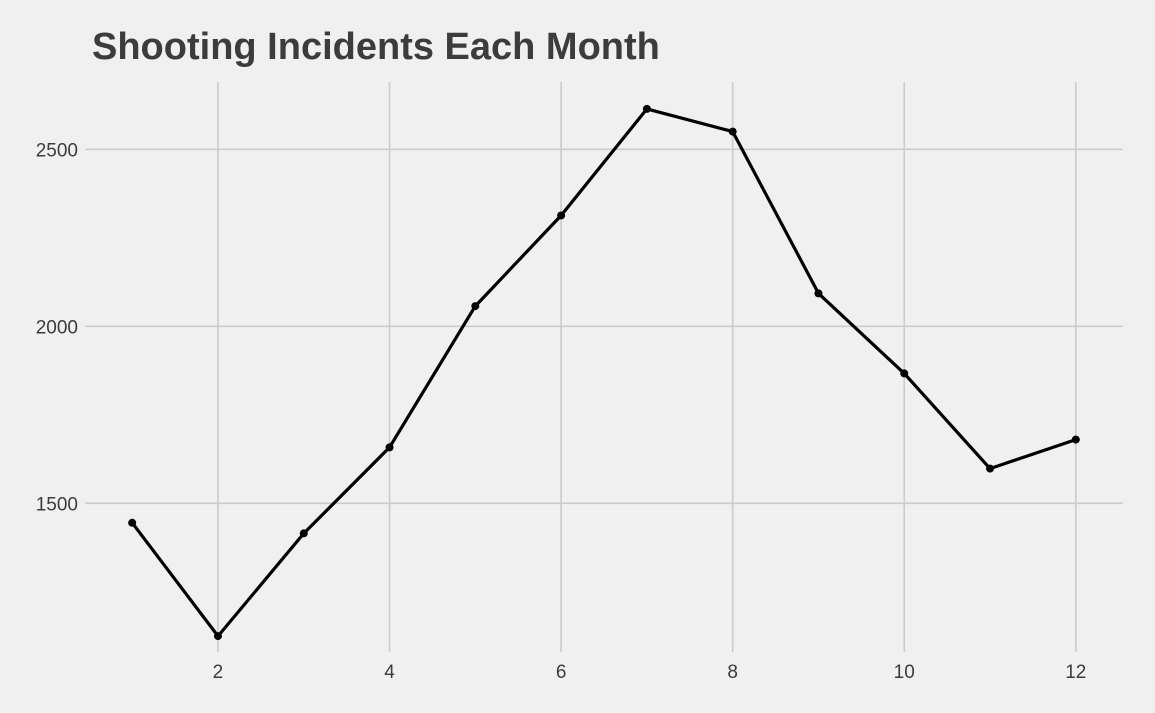 The height and width of the screenshot is (713, 1155). Describe the element at coordinates (561, 672) in the screenshot. I see `x-tick-label: 6` at that location.